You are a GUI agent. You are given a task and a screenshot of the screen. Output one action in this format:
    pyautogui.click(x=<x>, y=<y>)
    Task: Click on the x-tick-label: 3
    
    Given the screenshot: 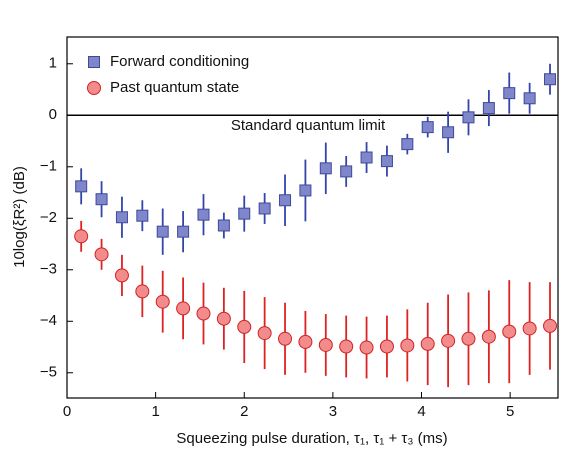 What is the action you would take?
    pyautogui.click(x=333, y=411)
    